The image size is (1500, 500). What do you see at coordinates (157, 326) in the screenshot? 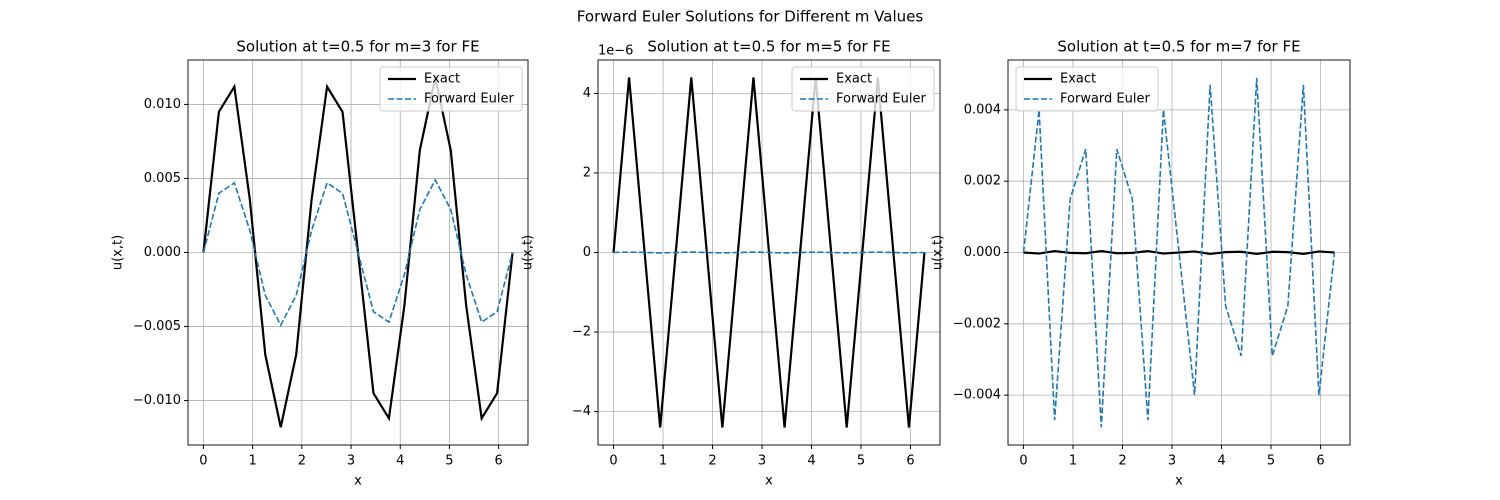
I see `y-tick-label: −0.005` at bounding box center [157, 326].